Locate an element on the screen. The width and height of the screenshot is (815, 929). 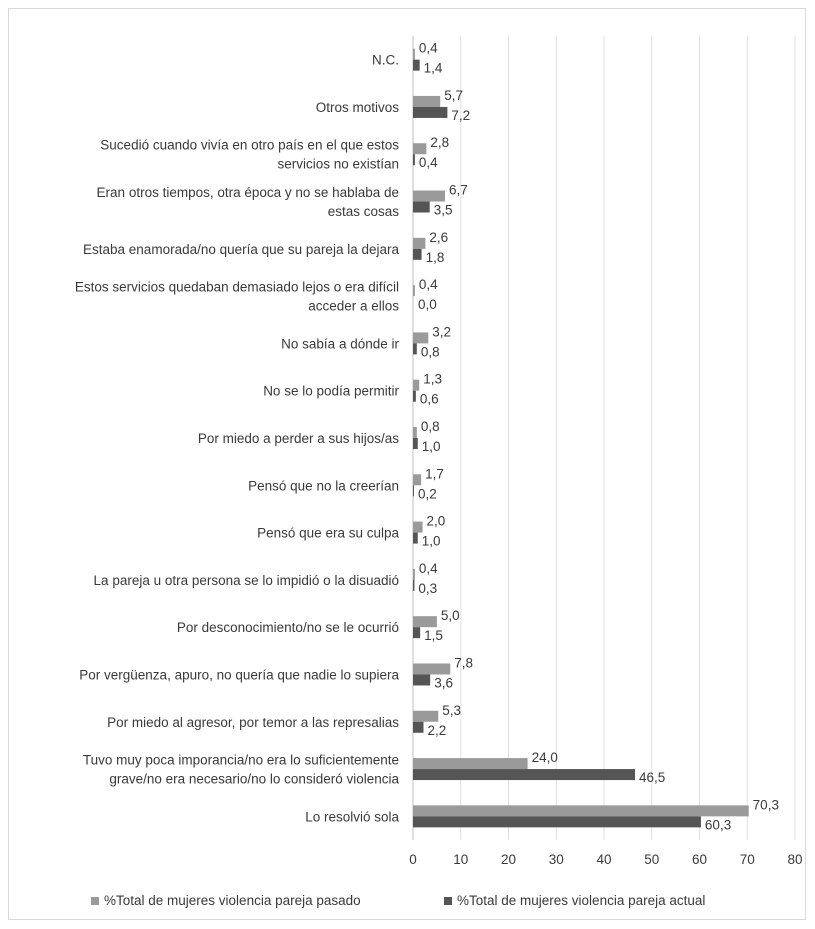
category-label: Otros motivos is located at coordinates (358, 107).